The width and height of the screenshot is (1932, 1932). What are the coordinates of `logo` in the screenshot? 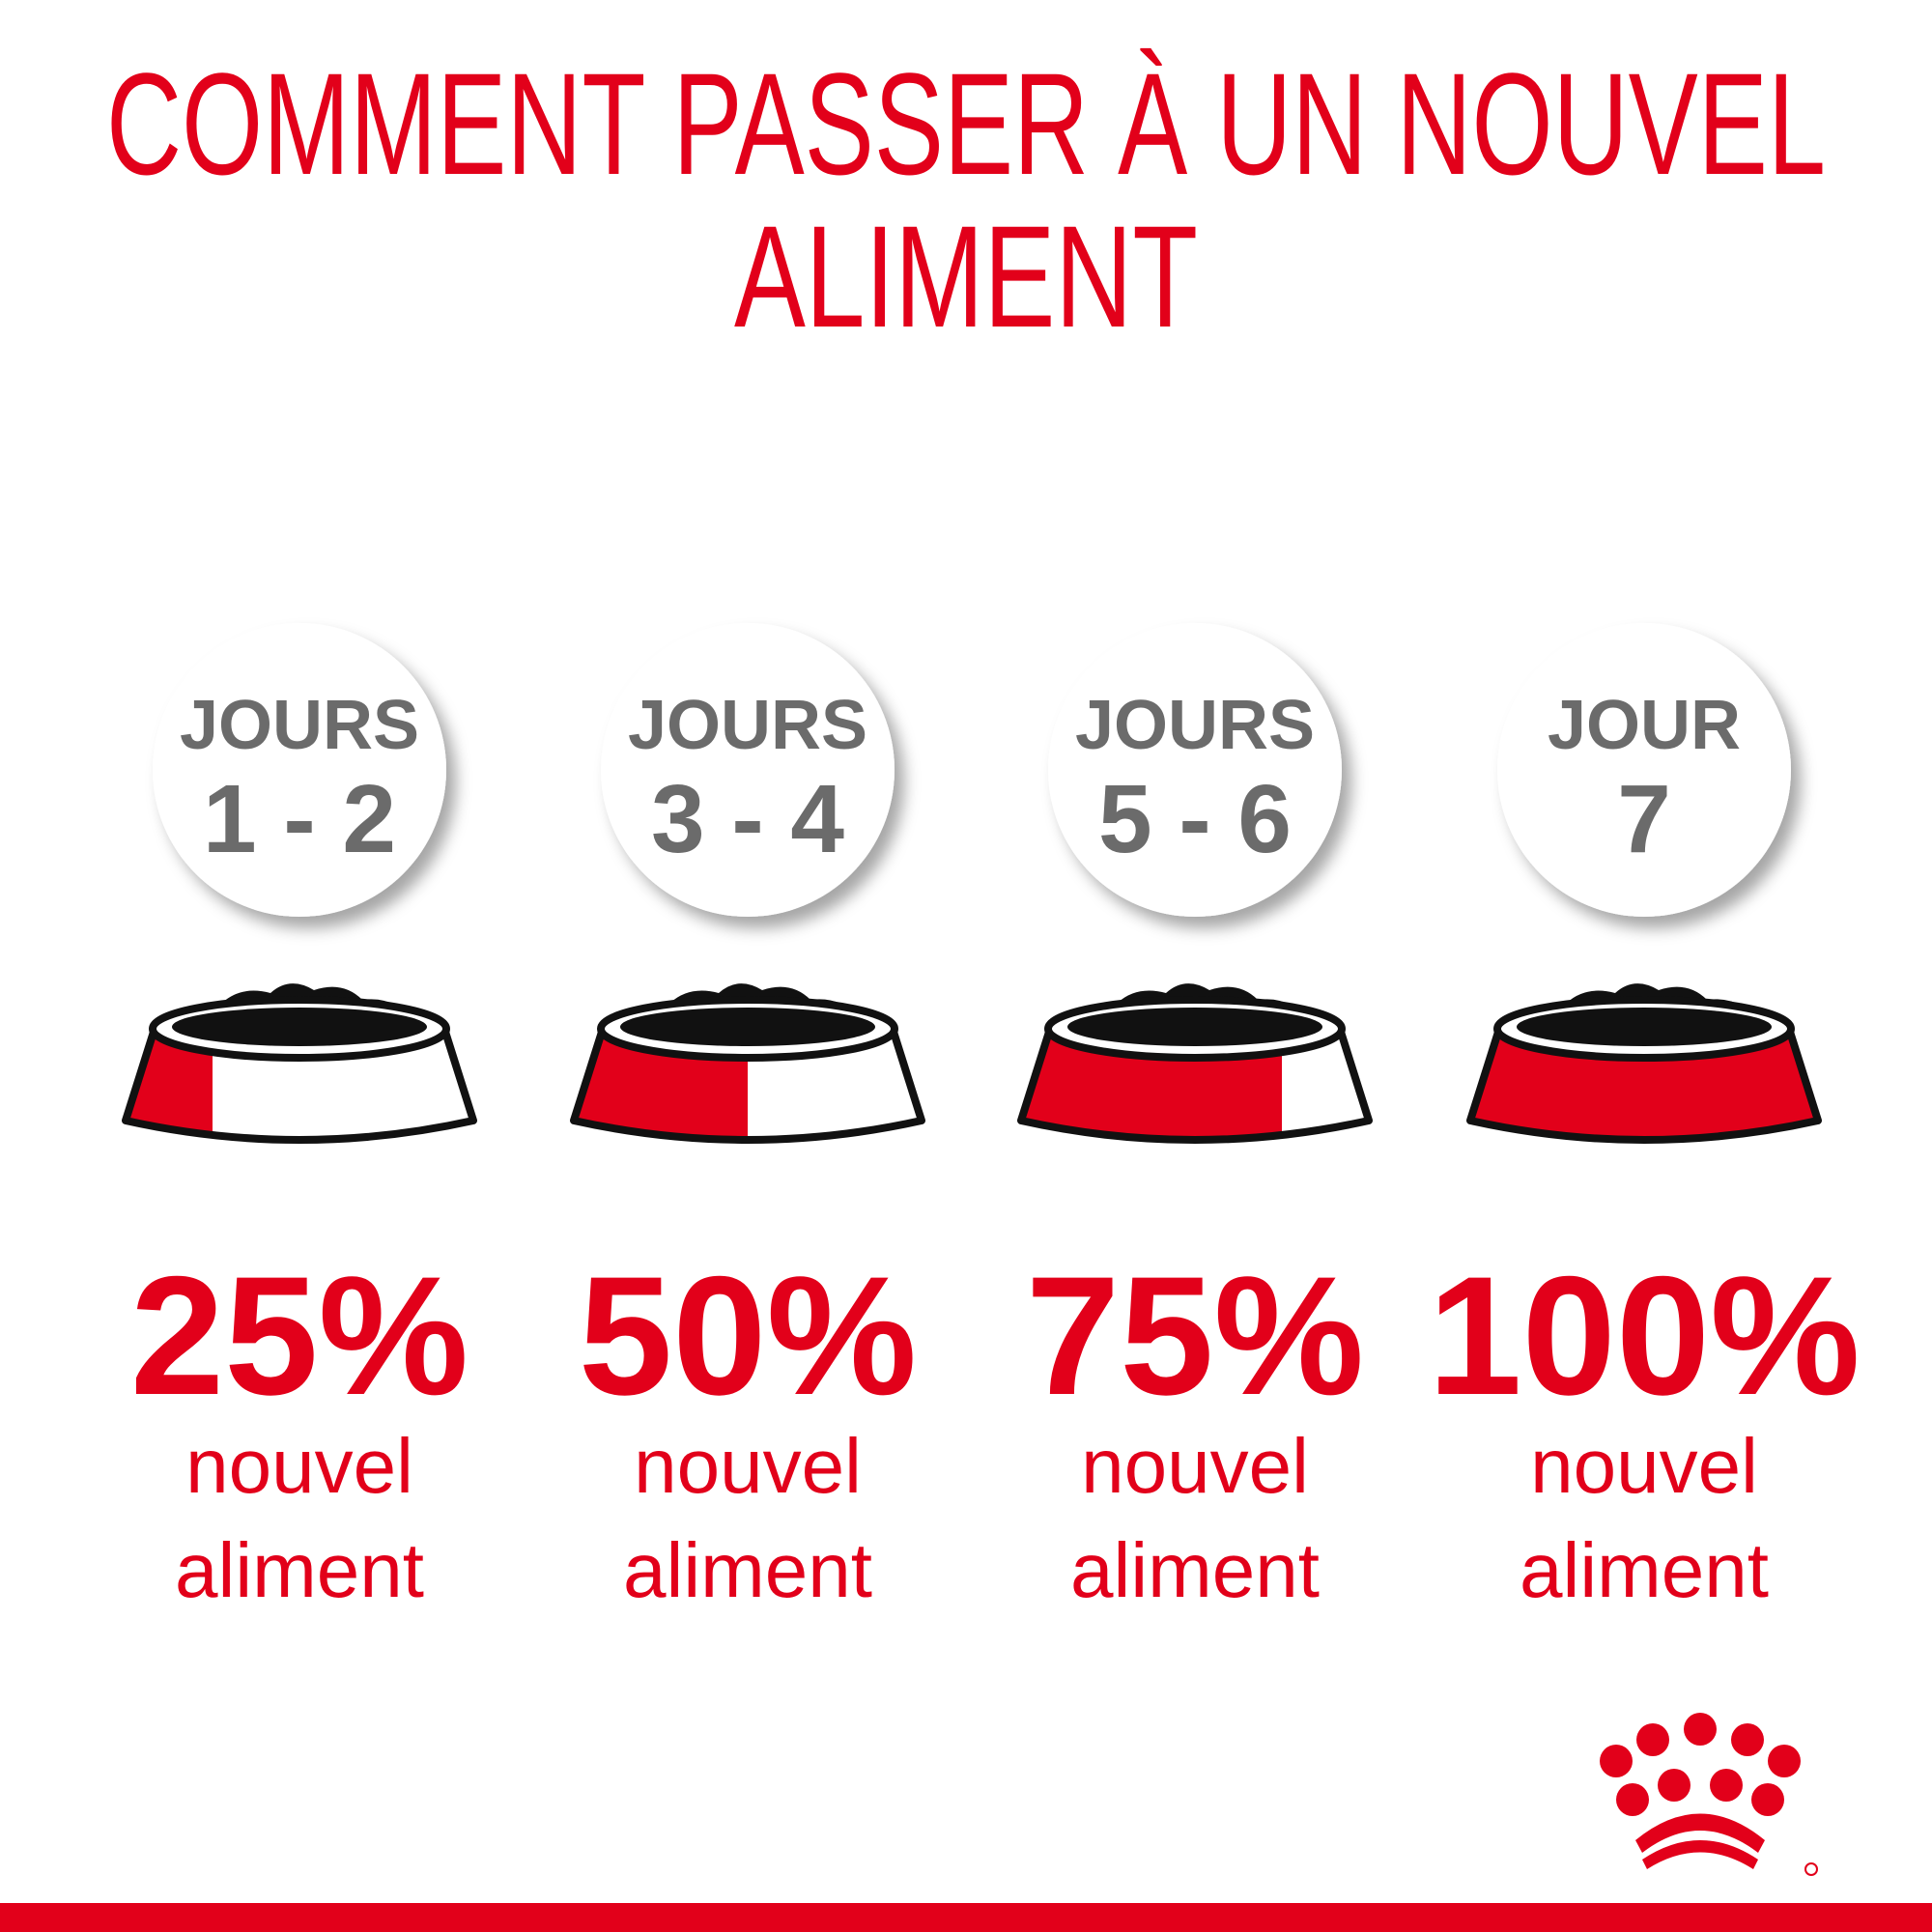 It's located at (1709, 1794).